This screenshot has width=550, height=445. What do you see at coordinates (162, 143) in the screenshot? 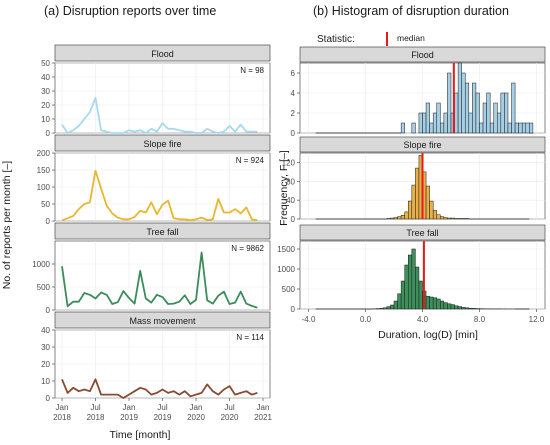
I see `strip-slope-fire` at bounding box center [162, 143].